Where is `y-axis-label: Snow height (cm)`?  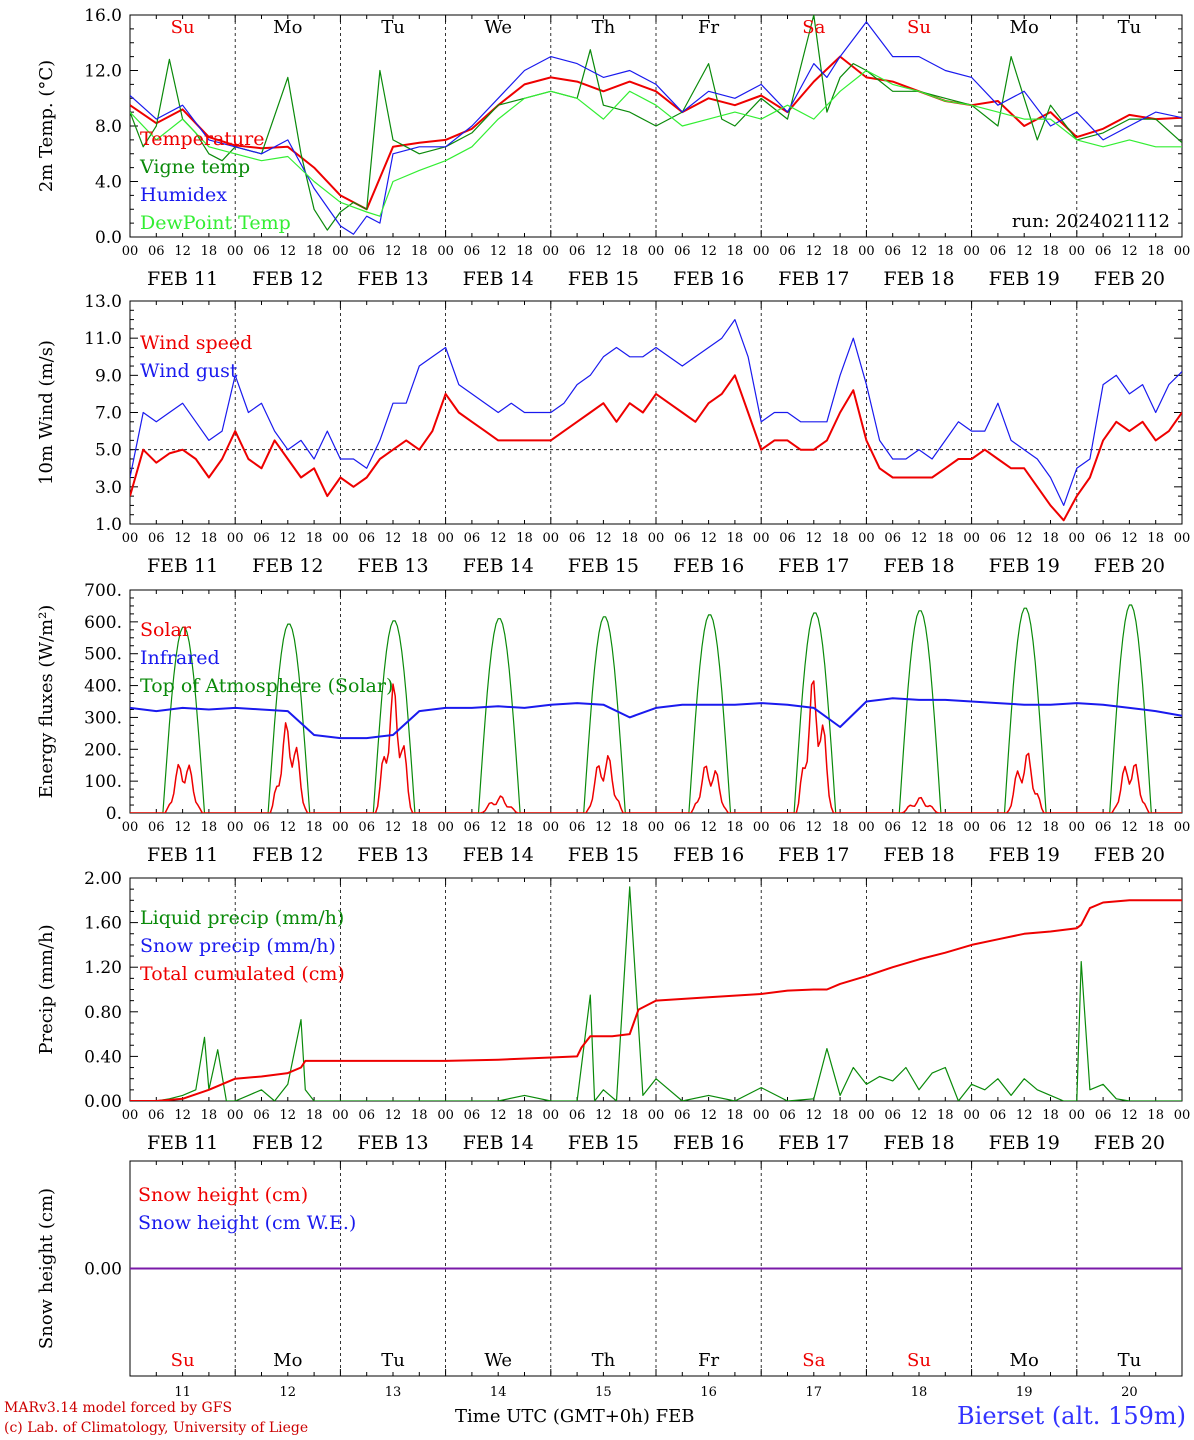
y-axis-label: Snow height (cm) is located at coordinates (46, 1268).